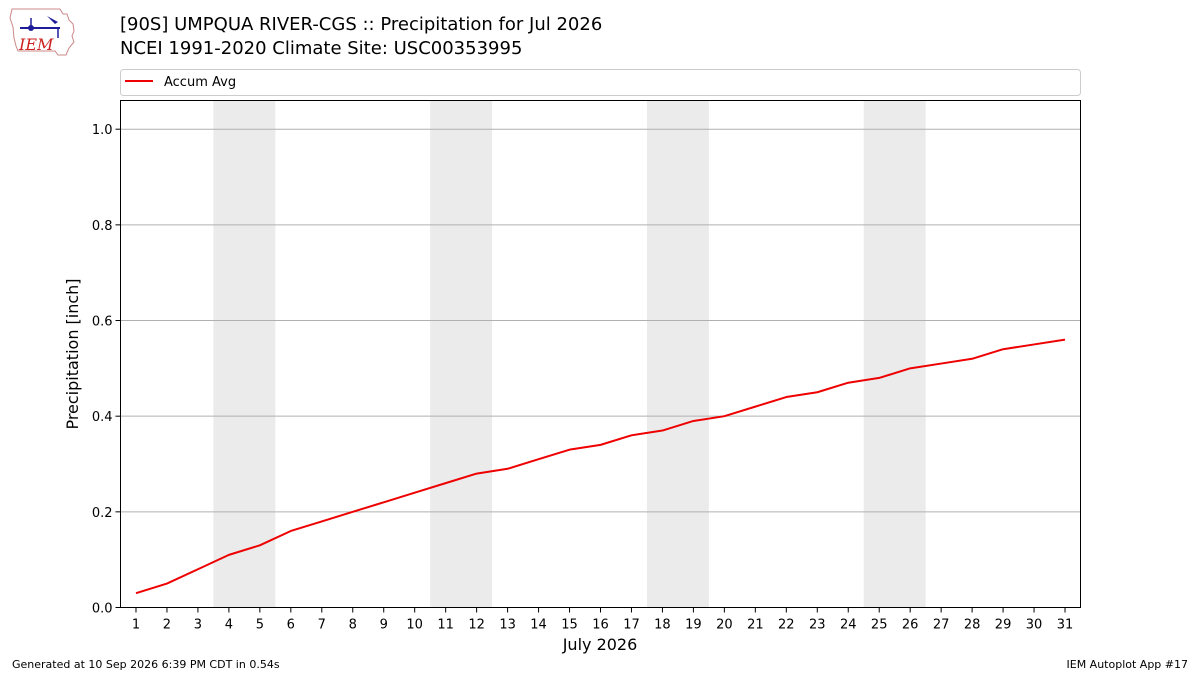 Image resolution: width=1200 pixels, height=675 pixels. Describe the element at coordinates (322, 625) in the screenshot. I see `x-tick-label: 7` at that location.